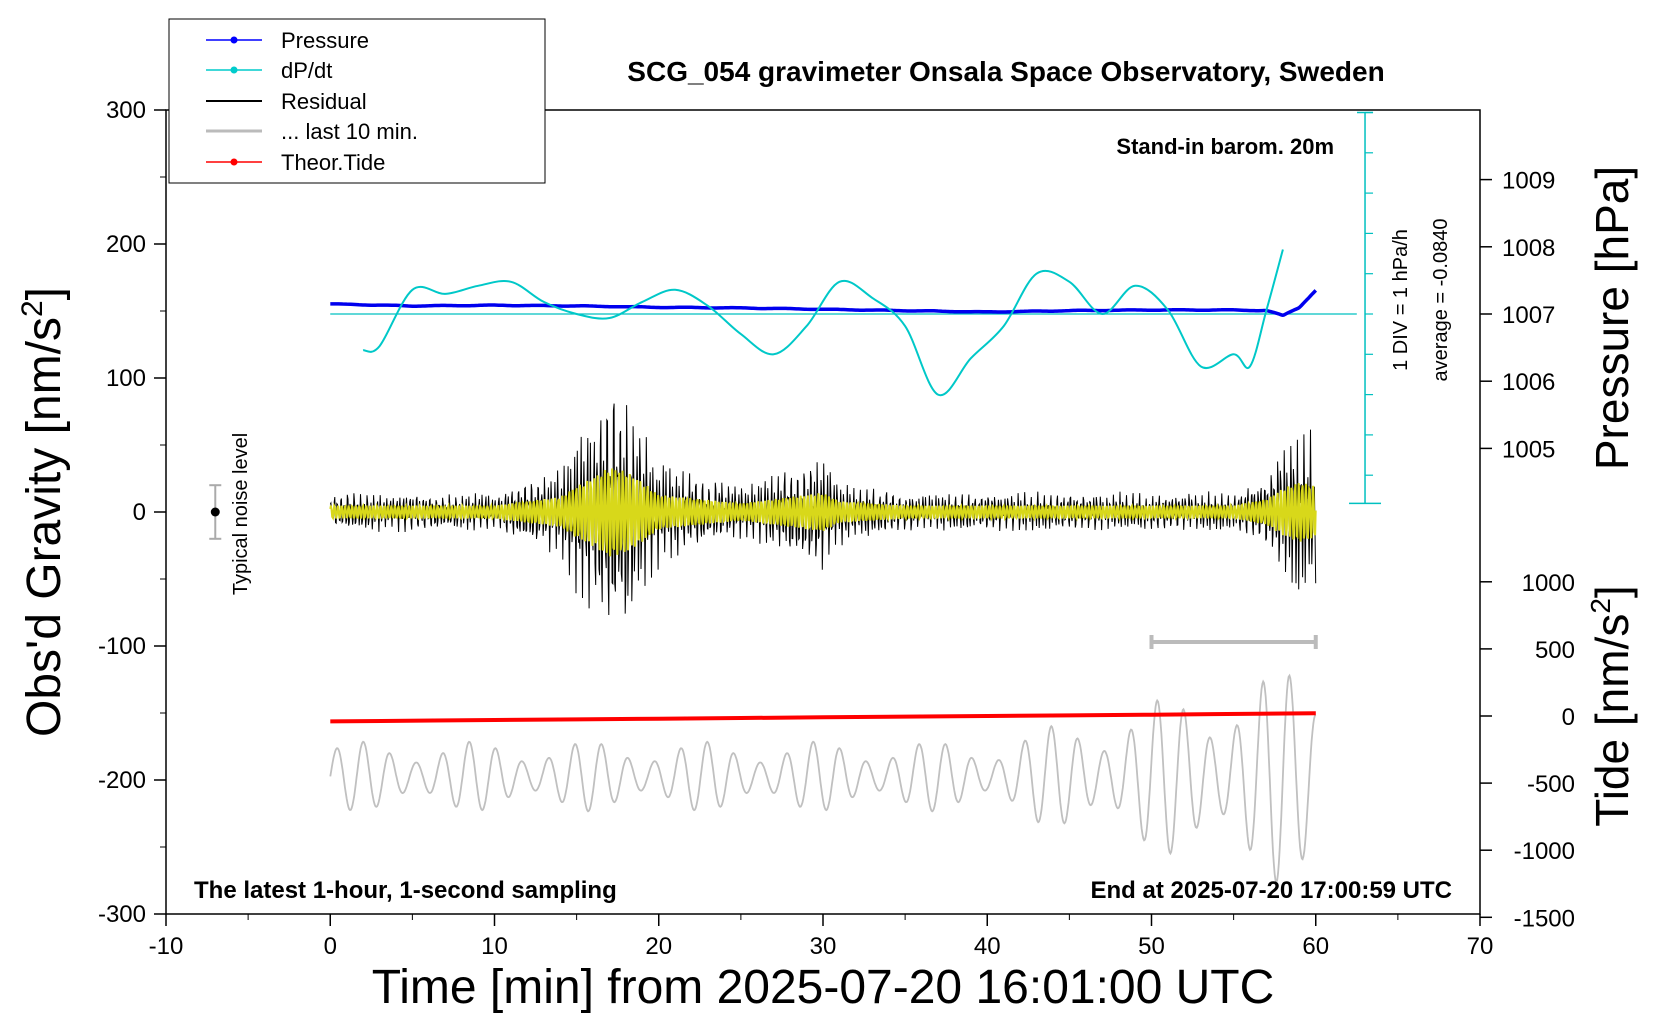 Image resolution: width=1660 pixels, height=1020 pixels. What do you see at coordinates (1600, 606) in the screenshot?
I see `tide-label-sup: 2` at bounding box center [1600, 606].